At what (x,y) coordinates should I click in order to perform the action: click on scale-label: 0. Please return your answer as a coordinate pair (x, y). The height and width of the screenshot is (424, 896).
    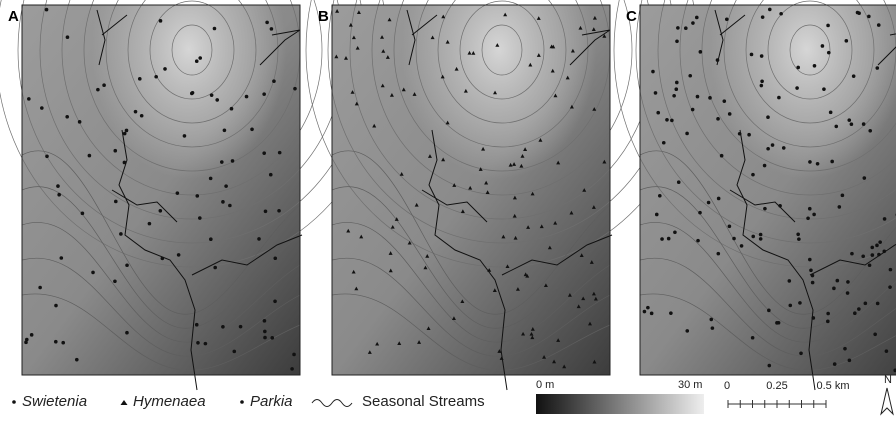
    Looking at the image, I should click on (727, 386).